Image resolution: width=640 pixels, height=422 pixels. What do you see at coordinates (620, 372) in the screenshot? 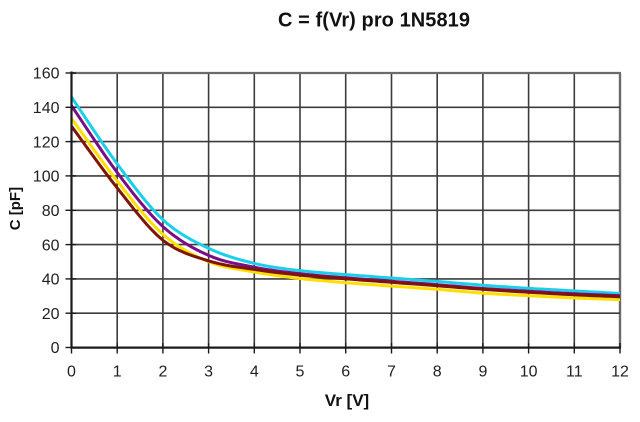
I see `svg-text: 12` at bounding box center [620, 372].